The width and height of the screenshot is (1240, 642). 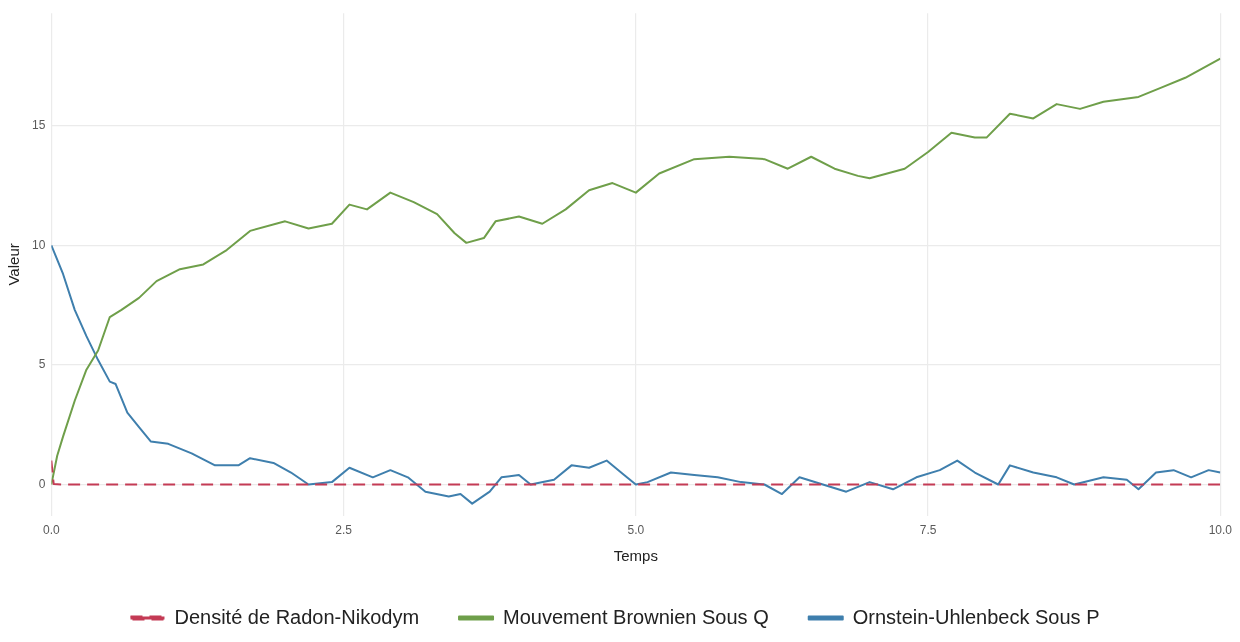 I want to click on y-axis-title: Valeur, so click(x=14, y=264).